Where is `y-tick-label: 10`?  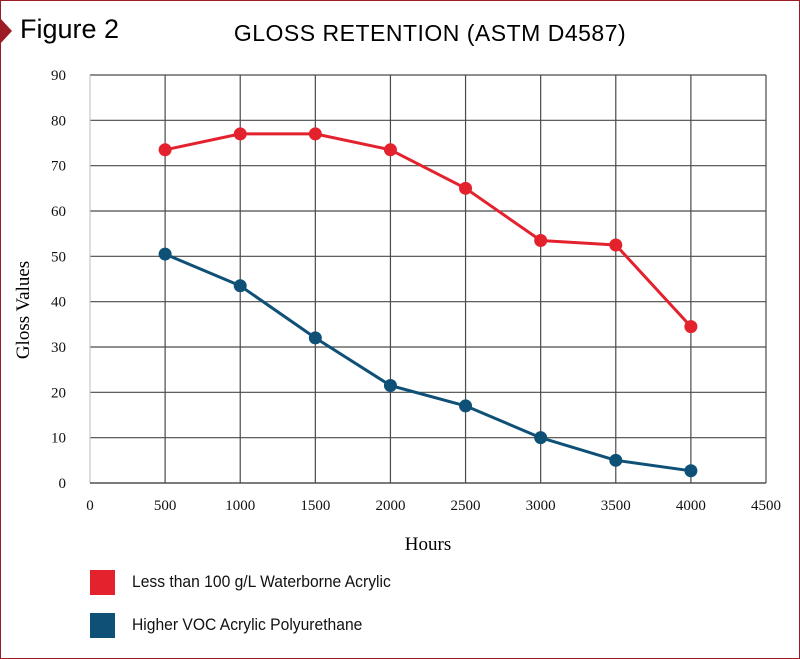
y-tick-label: 10 is located at coordinates (58, 439).